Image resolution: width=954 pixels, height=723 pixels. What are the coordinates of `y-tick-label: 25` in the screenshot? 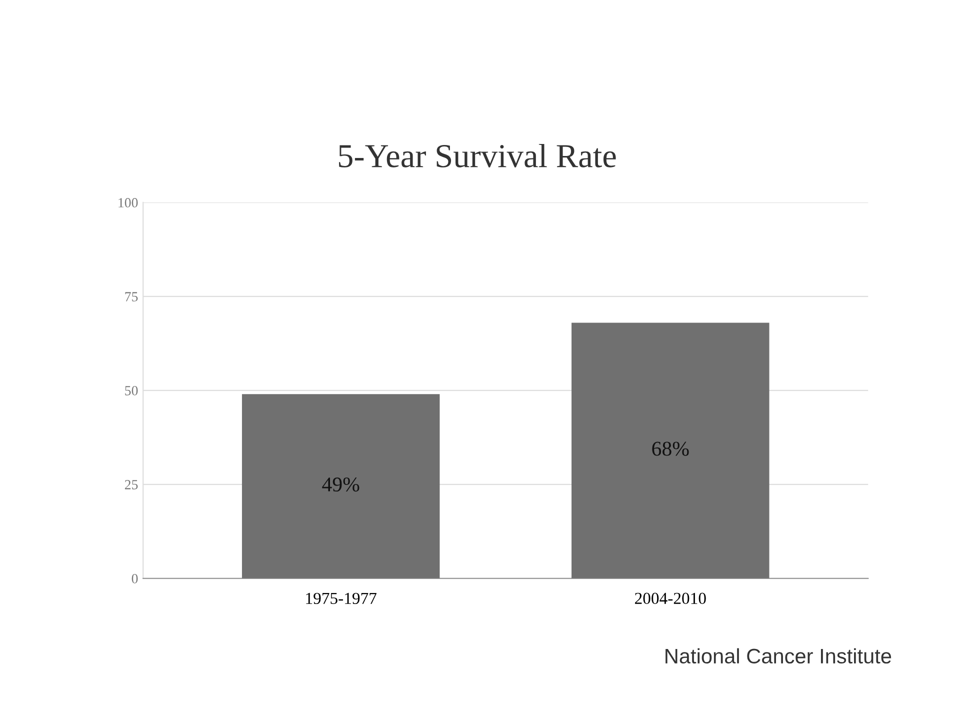 It's located at (131, 485).